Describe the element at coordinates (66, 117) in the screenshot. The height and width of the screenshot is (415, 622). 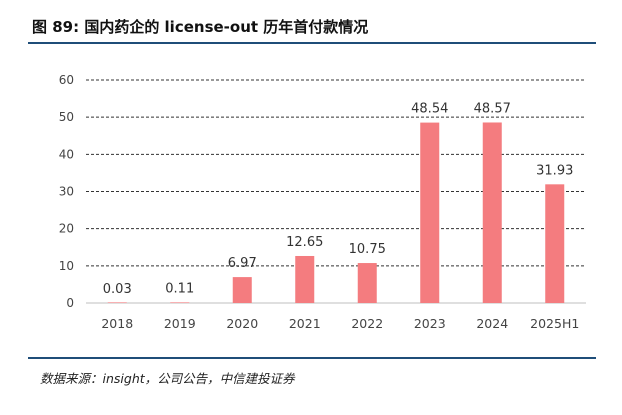
I see `y-tick-label-50: 50` at that location.